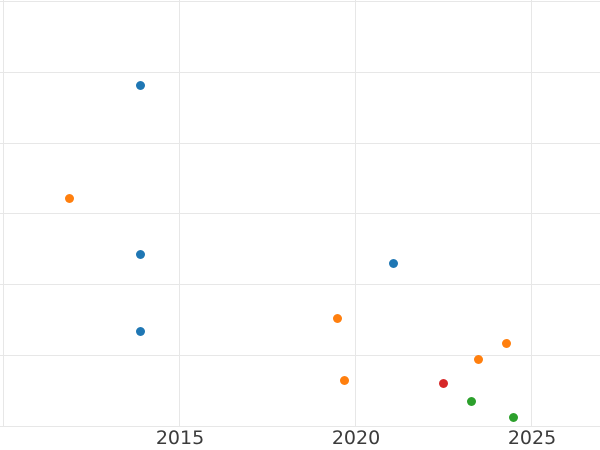 The image size is (600, 450). I want to click on x-tick-label: 2020, so click(356, 438).